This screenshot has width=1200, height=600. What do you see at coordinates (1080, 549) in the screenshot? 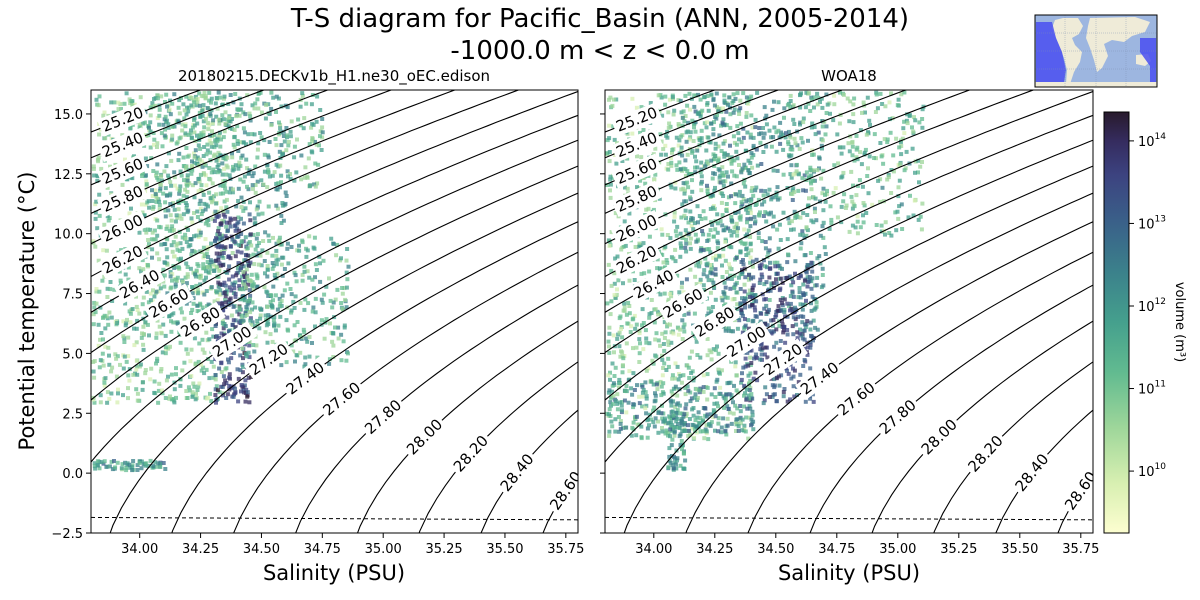
I see `x-tick-label: 35.75` at bounding box center [1080, 549].